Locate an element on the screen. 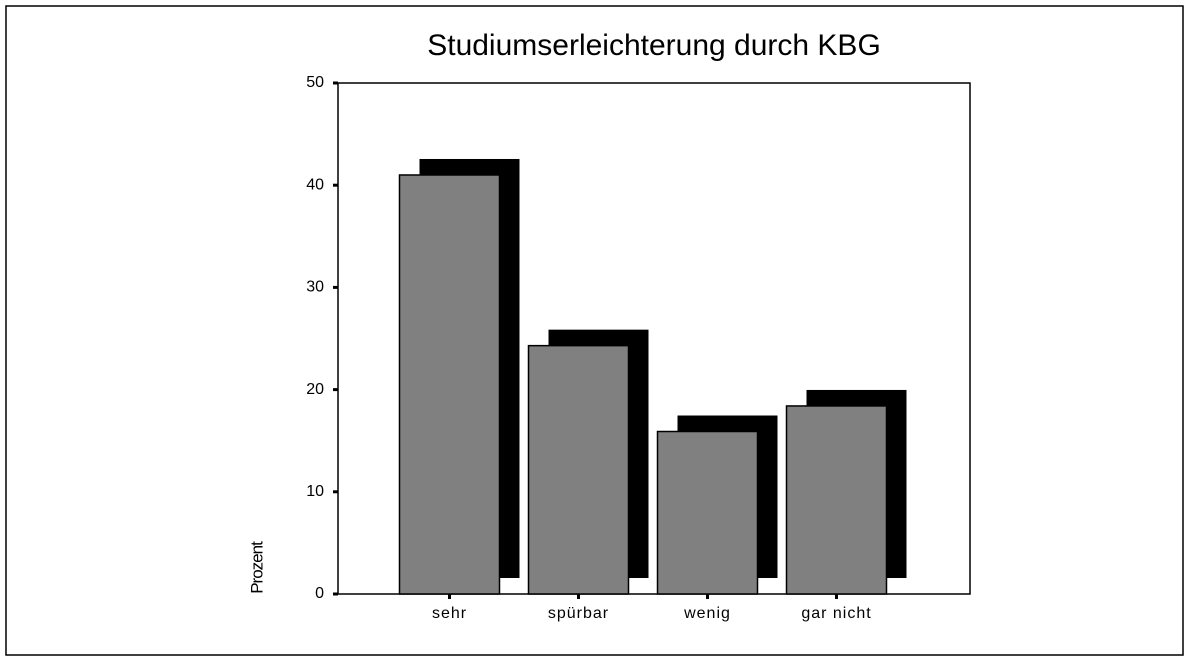 Image resolution: width=1189 pixels, height=661 pixels. y-tick-label: 0 is located at coordinates (319, 593).